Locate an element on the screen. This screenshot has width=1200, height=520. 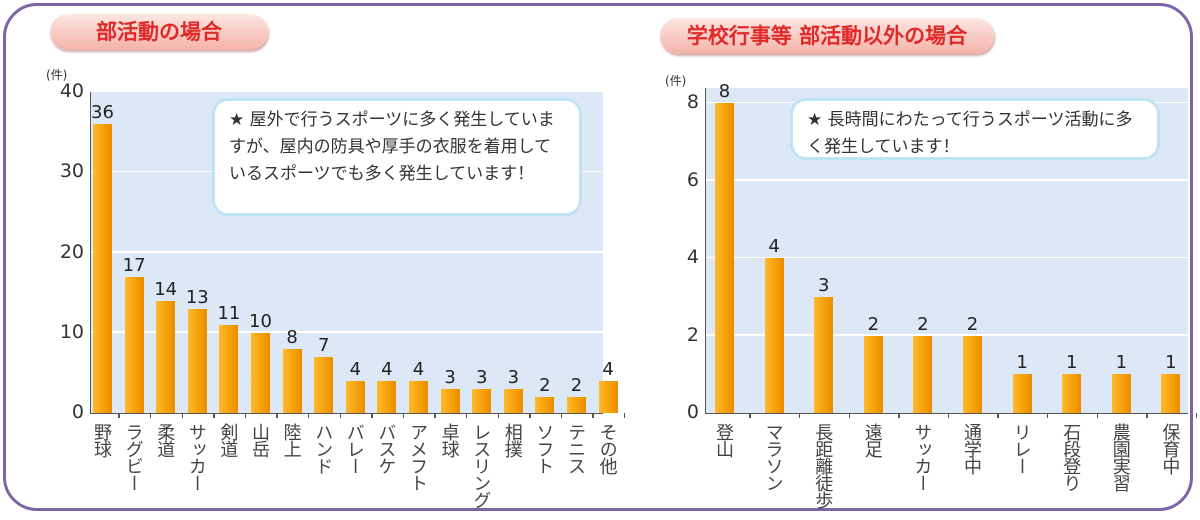
category-label: ラグビー is located at coordinates (133, 457).